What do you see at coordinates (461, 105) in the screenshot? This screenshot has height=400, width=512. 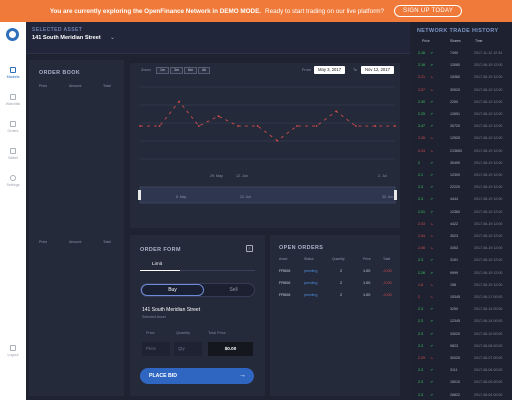 I see `list-item: 2.30 ↗ 2250 2017-06-19 12:00` at bounding box center [461, 105].